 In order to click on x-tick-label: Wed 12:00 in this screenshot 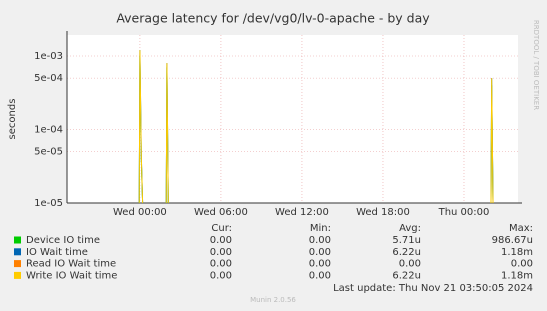, I will do `click(302, 212)`.